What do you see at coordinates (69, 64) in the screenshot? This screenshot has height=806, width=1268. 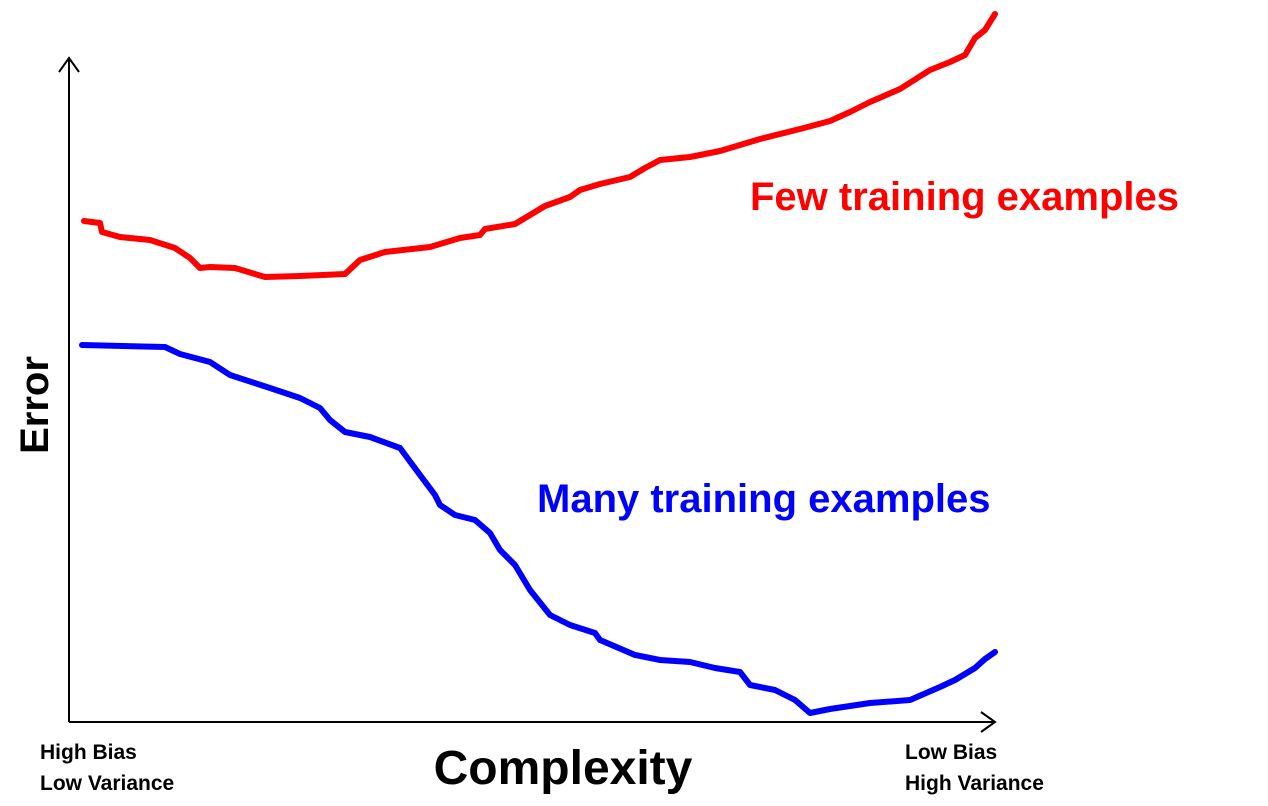 I see `y-axis-arrow` at bounding box center [69, 64].